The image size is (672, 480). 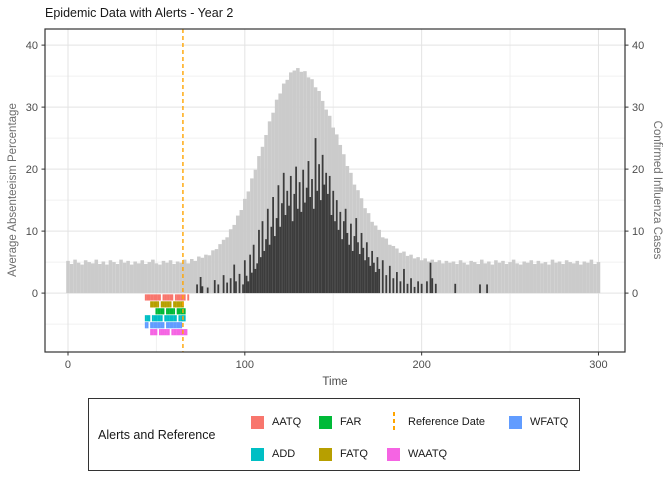 I want to click on legend-item-aatq: AATQ, so click(x=276, y=422).